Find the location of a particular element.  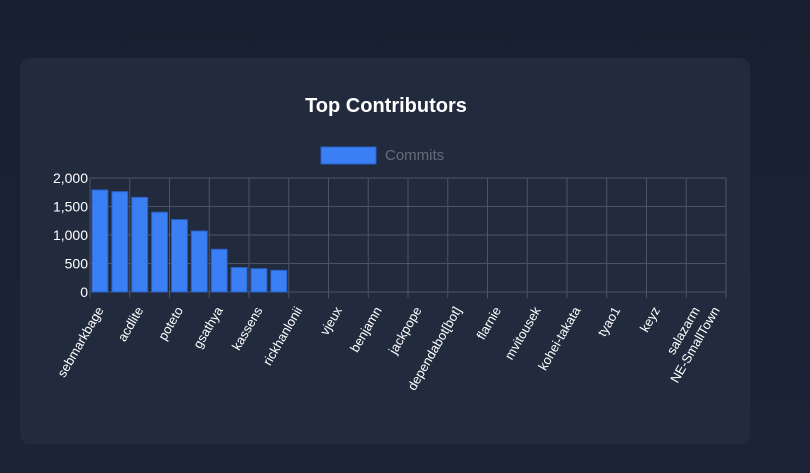

x-tick-label: rickhanlonii is located at coordinates (283, 336).